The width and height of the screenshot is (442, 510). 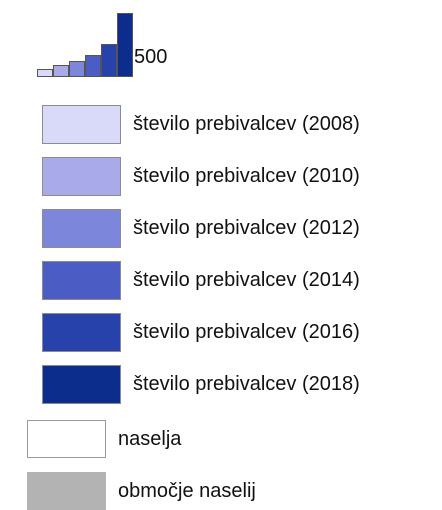 What do you see at coordinates (246, 280) in the screenshot?
I see `legend-label: število prebivalcev (2014)` at bounding box center [246, 280].